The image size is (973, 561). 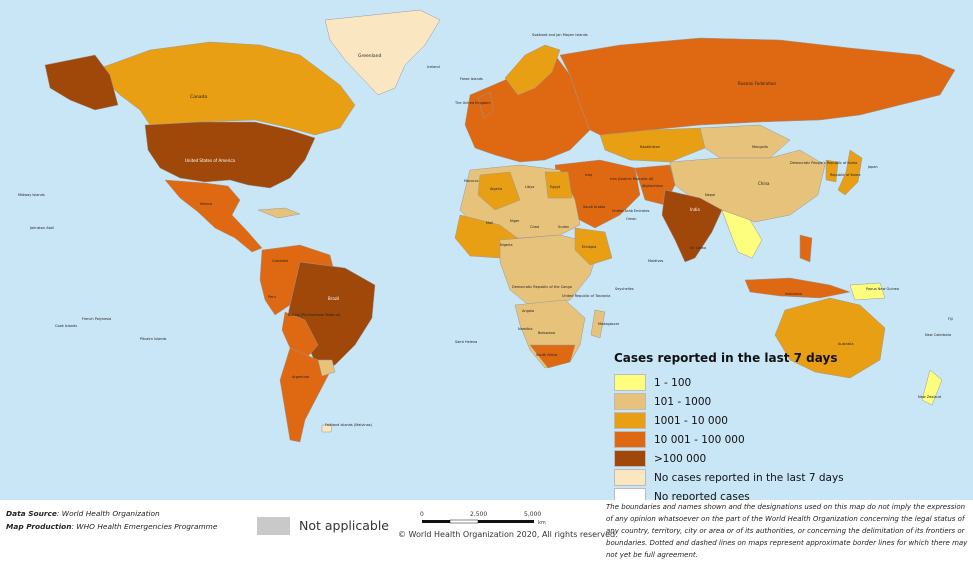 I want to click on legend-label: No cases reported in the last 7 days, so click(x=749, y=477).